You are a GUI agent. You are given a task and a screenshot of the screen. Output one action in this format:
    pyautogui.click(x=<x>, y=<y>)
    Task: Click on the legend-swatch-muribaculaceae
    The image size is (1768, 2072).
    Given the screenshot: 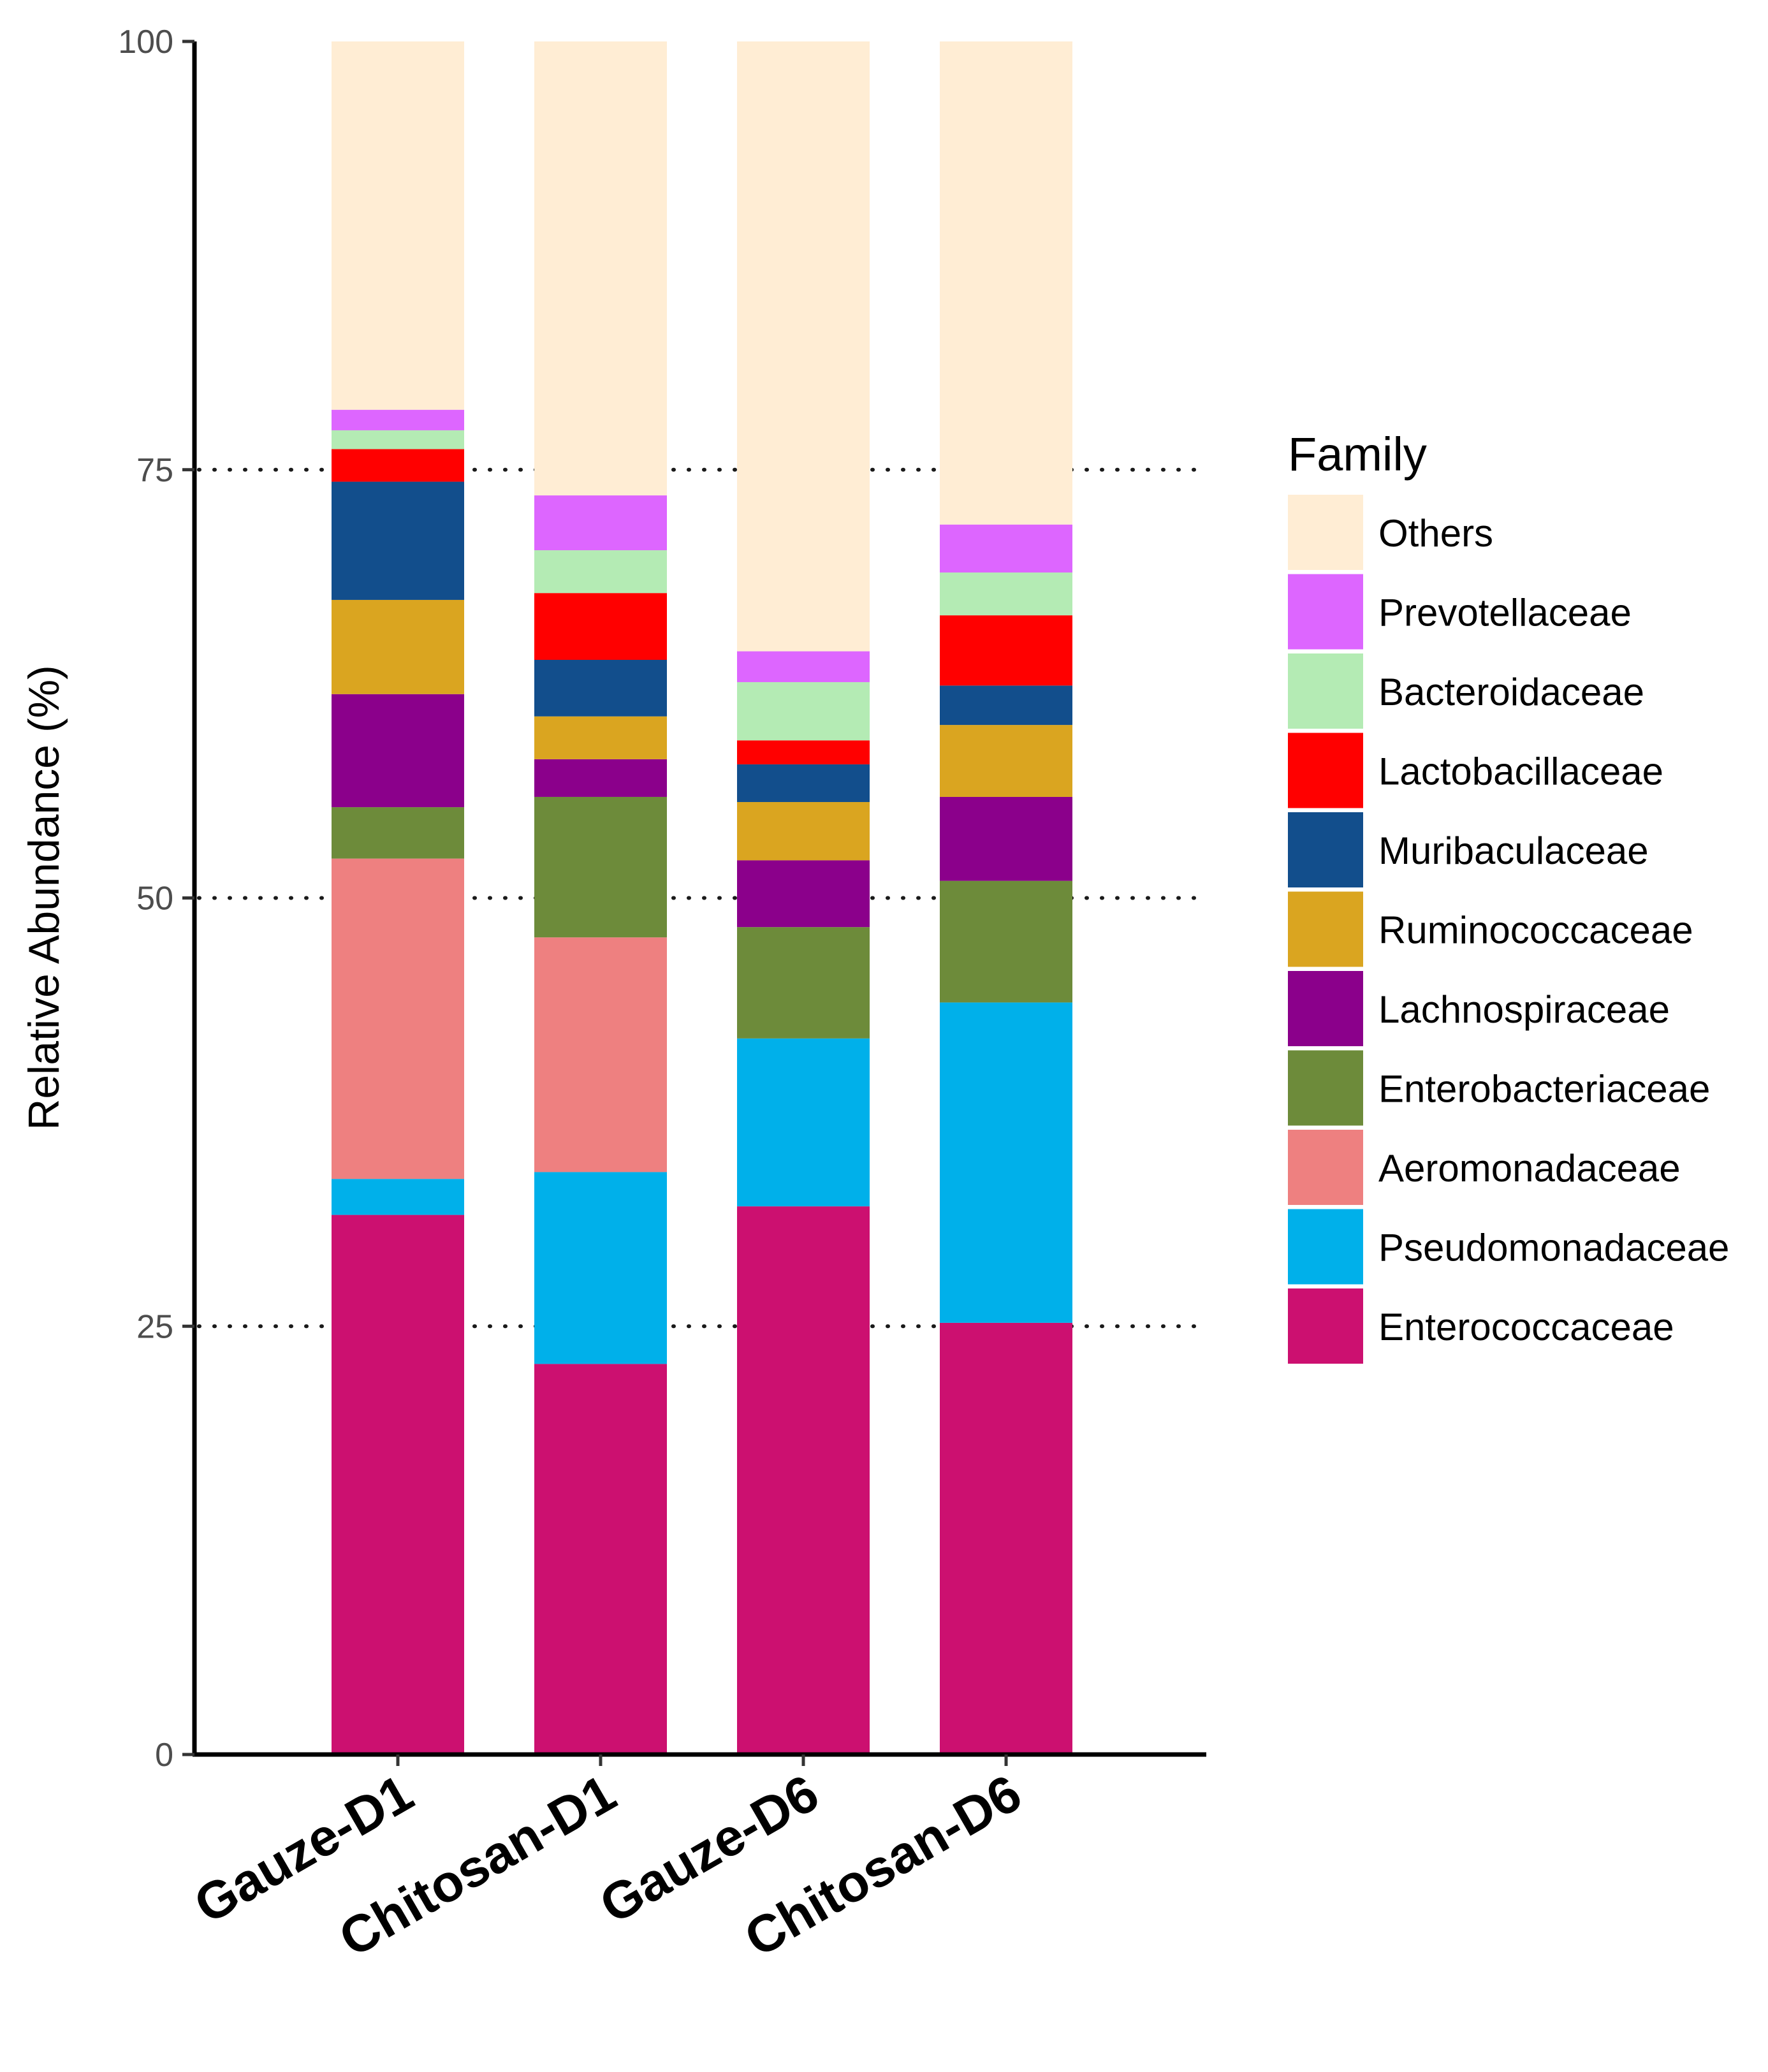 What is the action you would take?
    pyautogui.click(x=1325, y=849)
    